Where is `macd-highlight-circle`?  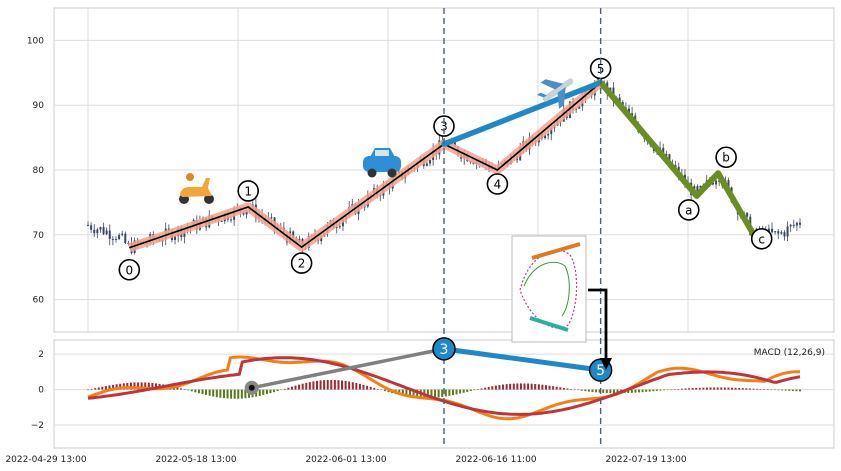
macd-highlight-circle is located at coordinates (444, 349).